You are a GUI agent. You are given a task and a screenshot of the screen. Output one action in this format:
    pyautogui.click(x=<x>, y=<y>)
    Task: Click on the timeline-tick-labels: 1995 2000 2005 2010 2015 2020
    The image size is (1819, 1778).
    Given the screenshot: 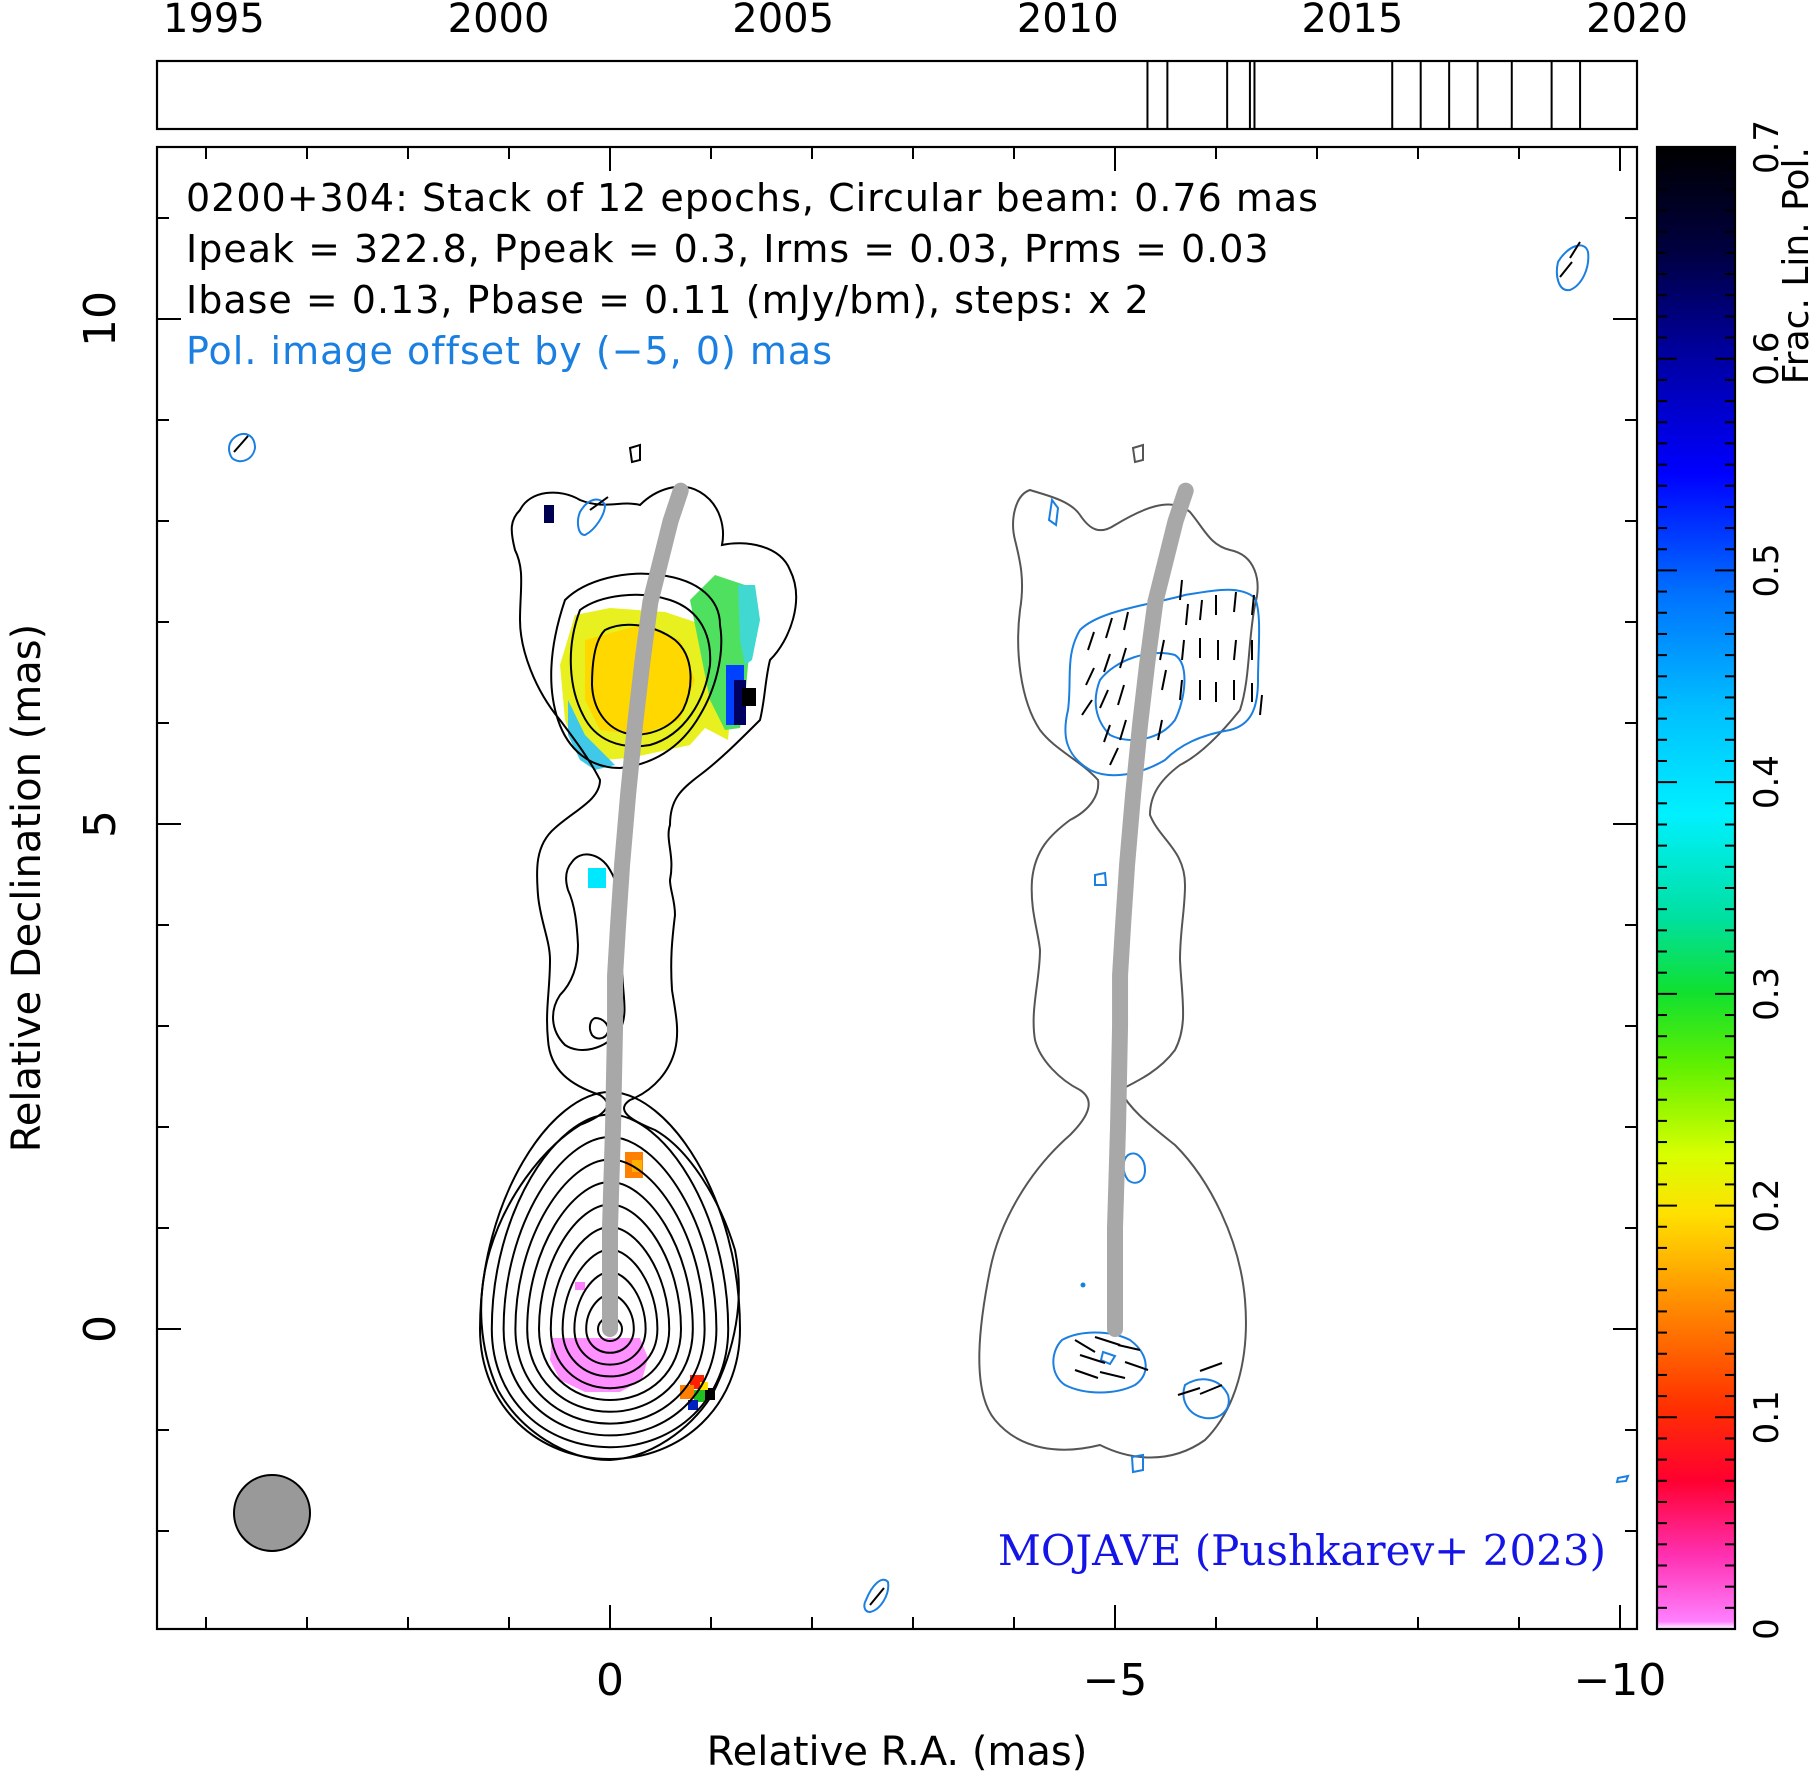 What is the action you would take?
    pyautogui.click(x=925, y=21)
    